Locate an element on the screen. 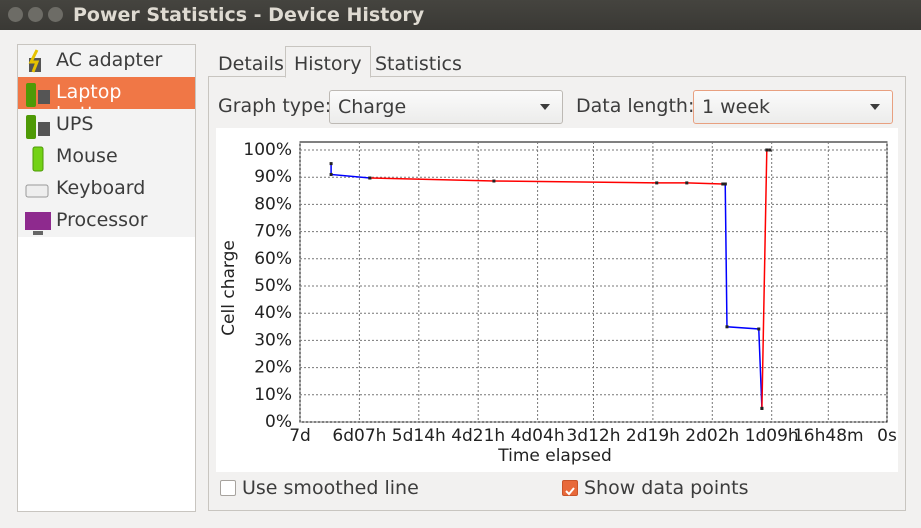 Image resolution: width=921 pixels, height=528 pixels. x-tick-label: 7d is located at coordinates (300, 436).